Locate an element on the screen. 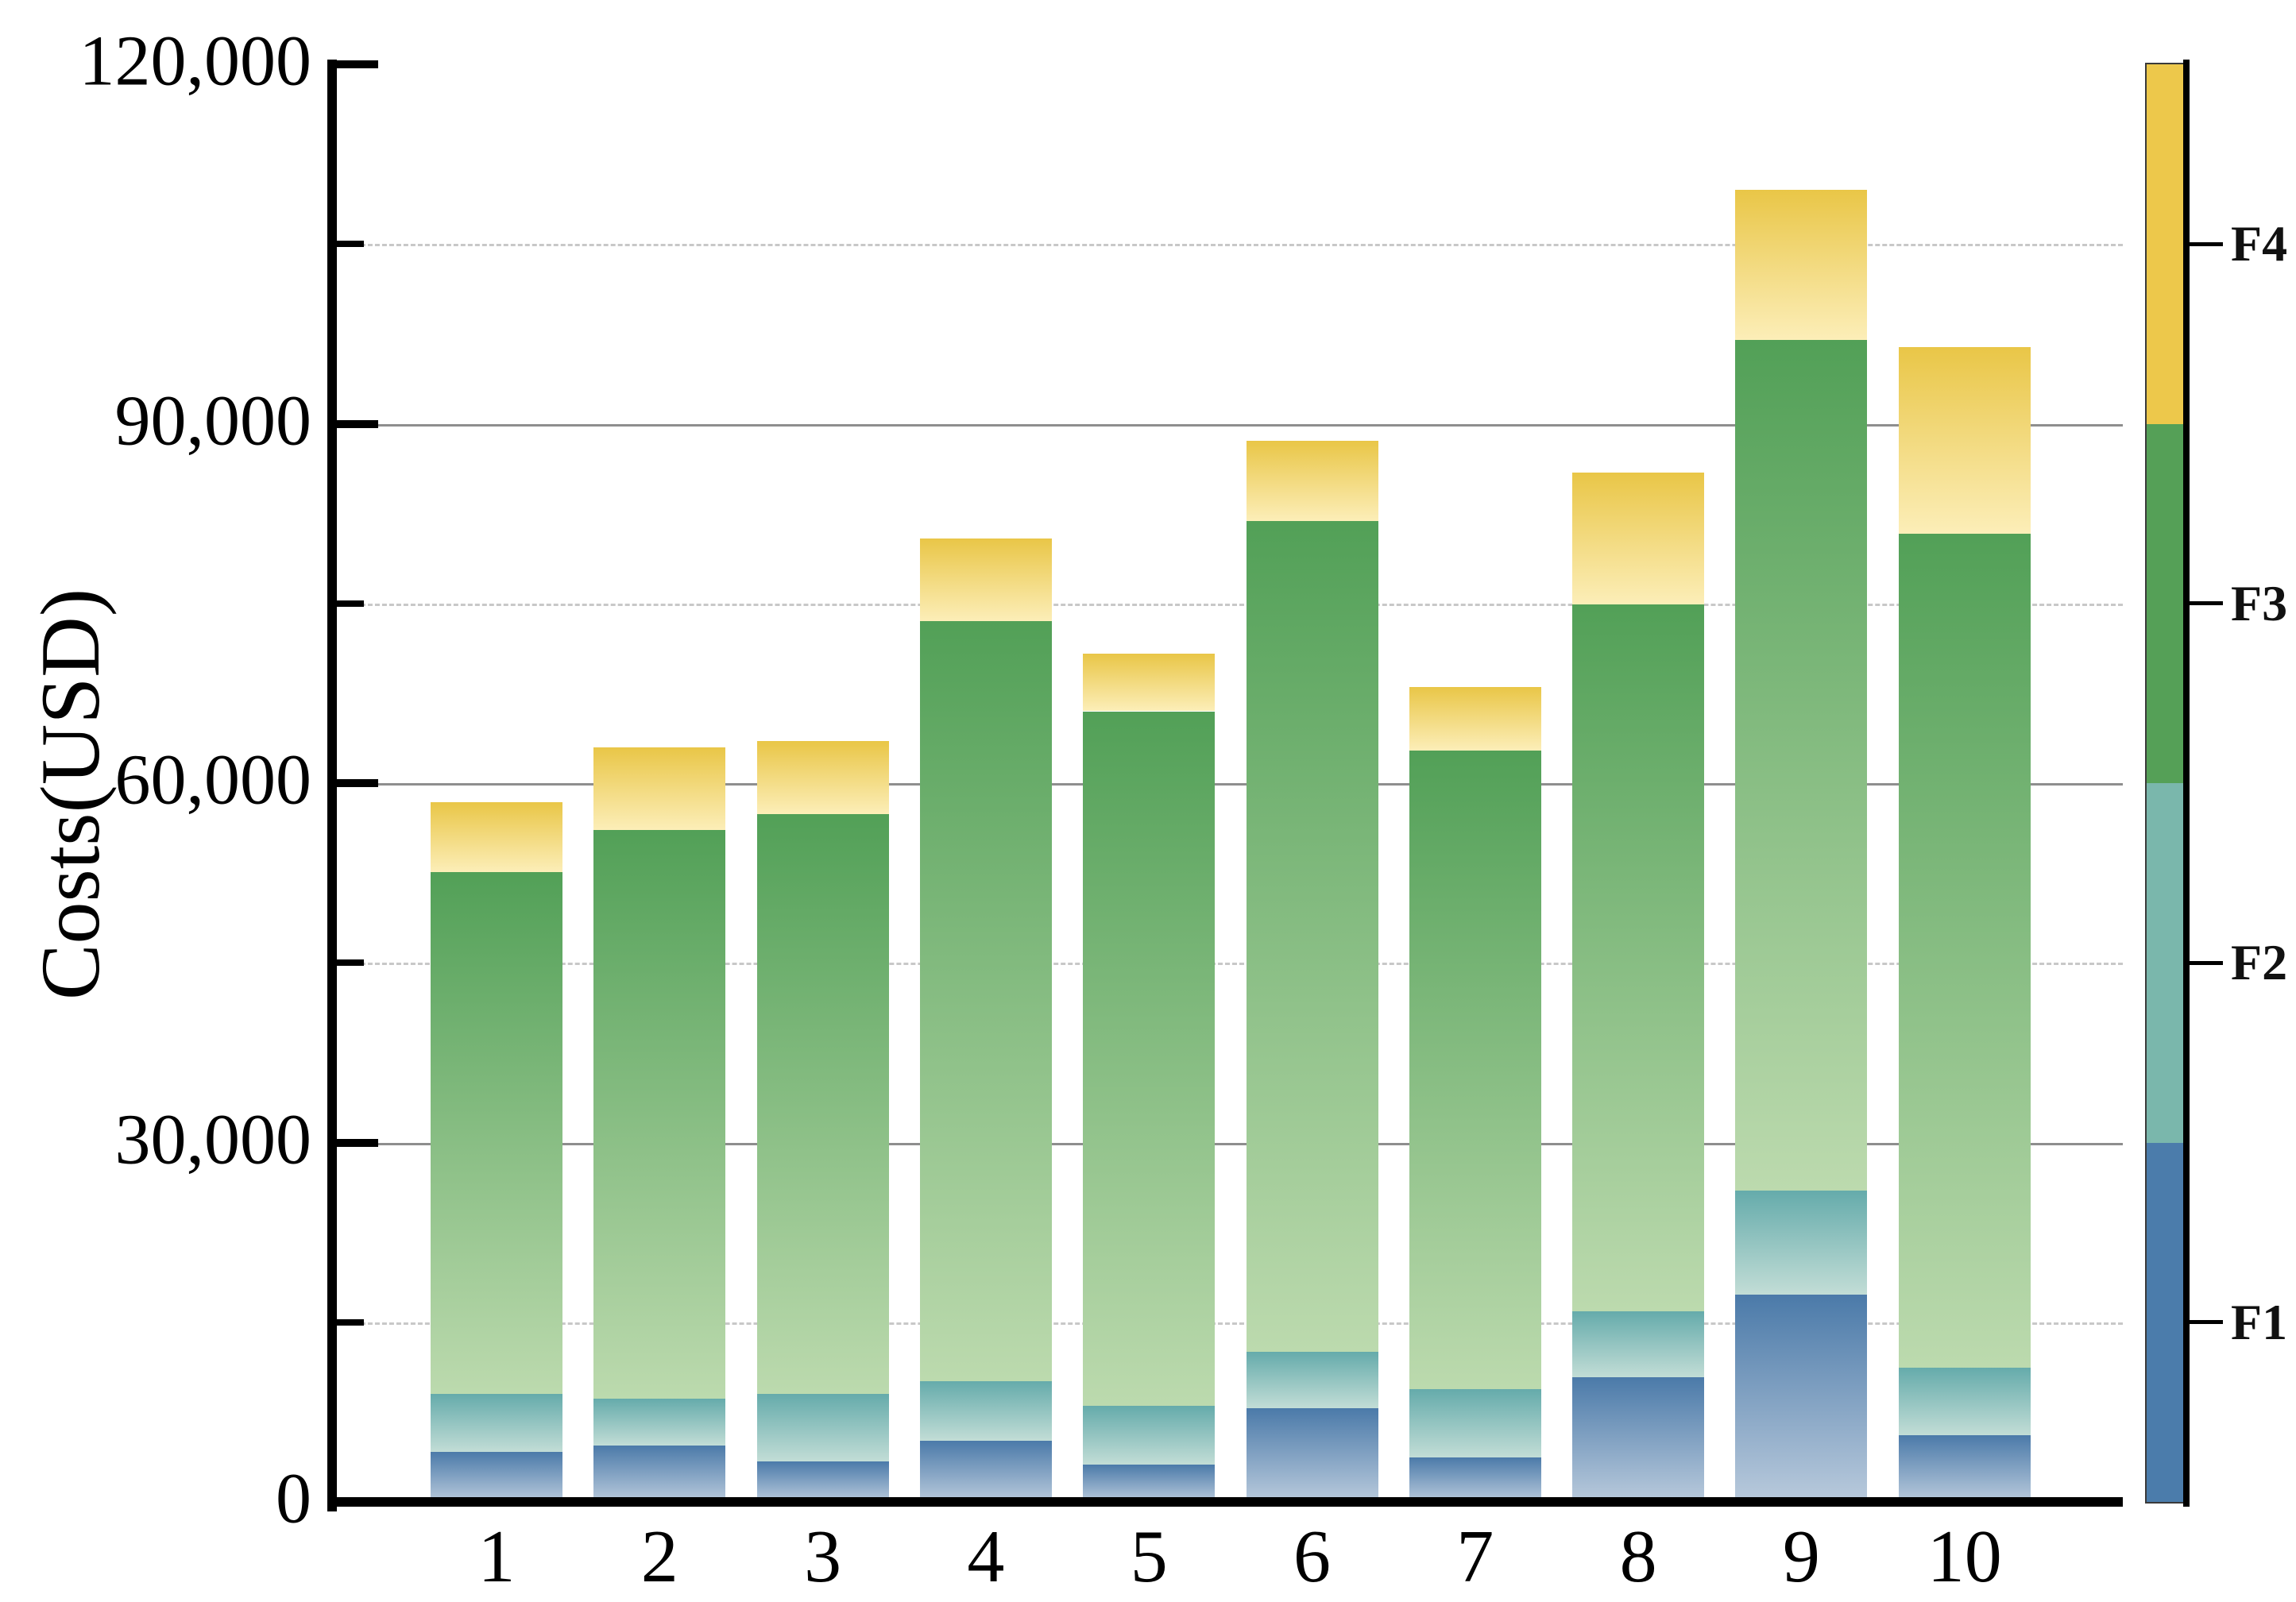 The image size is (2296, 1602). bar-8-segment-F3 is located at coordinates (1638, 958).